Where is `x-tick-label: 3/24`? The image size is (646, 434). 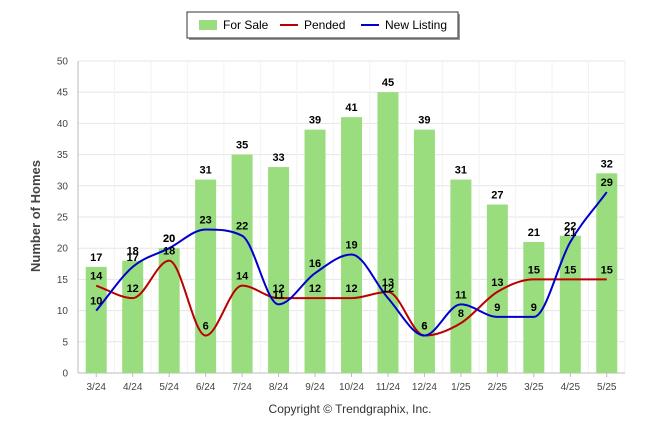
x-tick-label: 3/24 is located at coordinates (96, 387).